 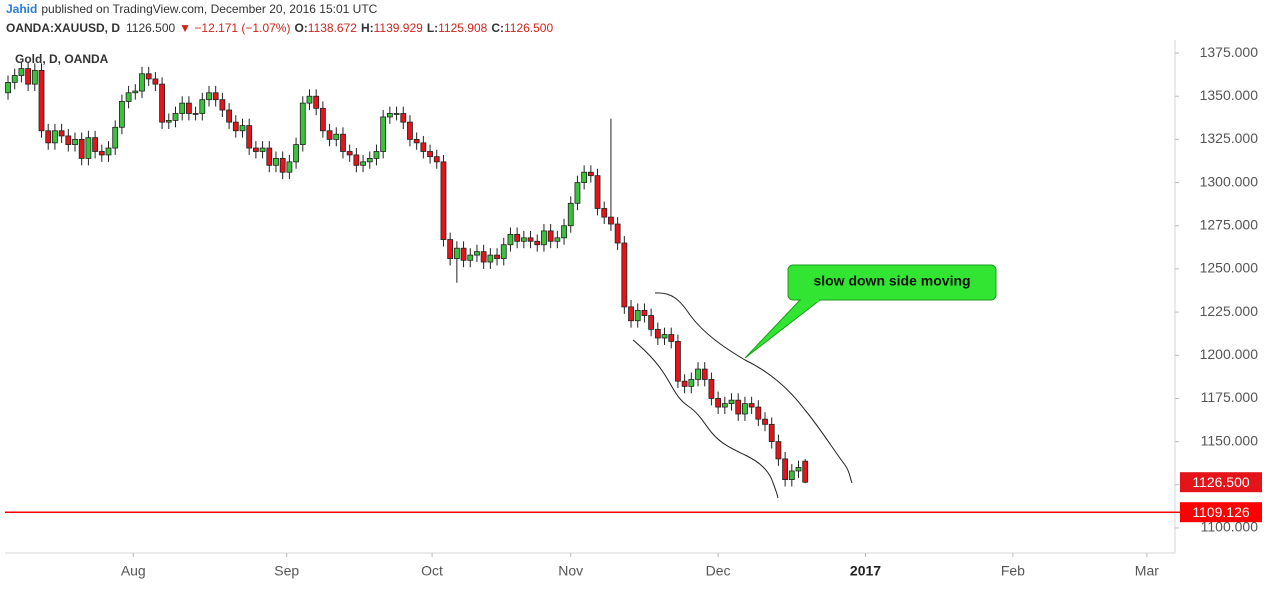 I want to click on lower-trend-curve, so click(x=705, y=419).